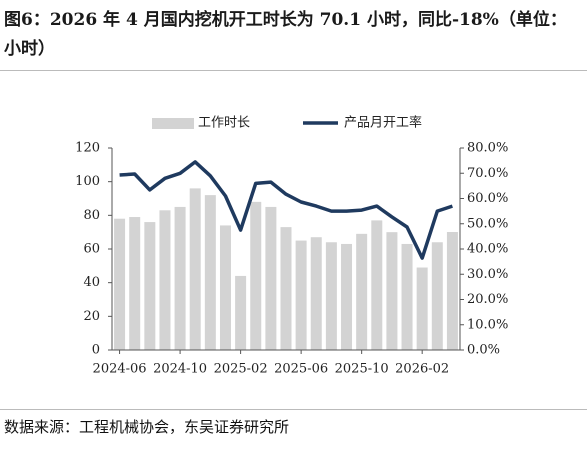  What do you see at coordinates (487, 274) in the screenshot?
I see `y2-tick-label: 30.0%` at bounding box center [487, 274].